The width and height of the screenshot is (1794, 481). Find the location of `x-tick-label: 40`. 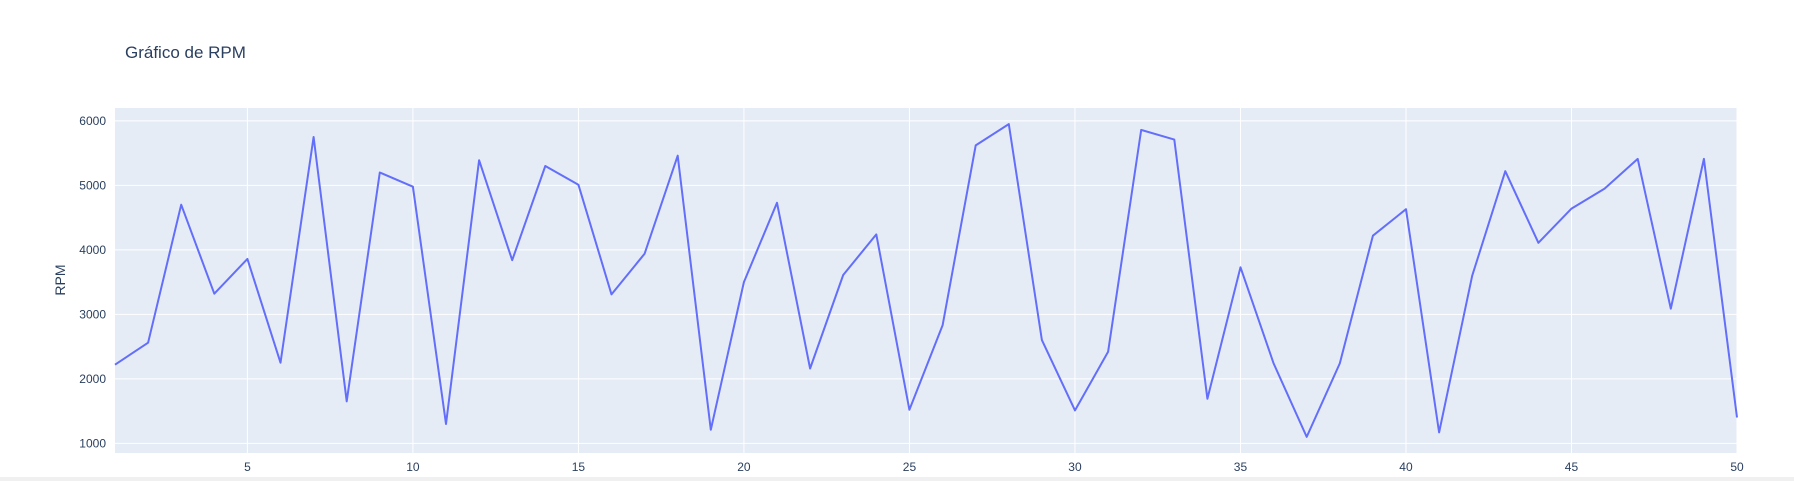

x-tick-label: 40 is located at coordinates (1406, 467).